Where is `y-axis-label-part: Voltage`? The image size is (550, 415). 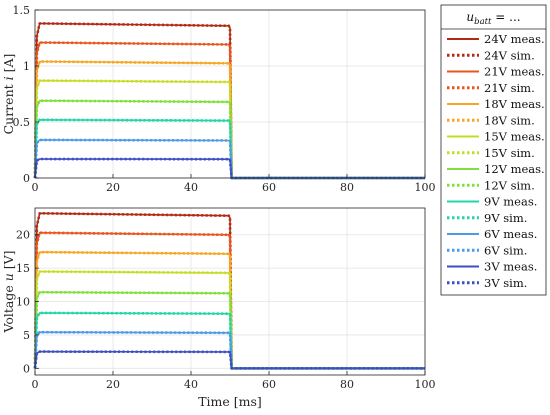
y-axis-label-part: Voltage is located at coordinates (8, 309).